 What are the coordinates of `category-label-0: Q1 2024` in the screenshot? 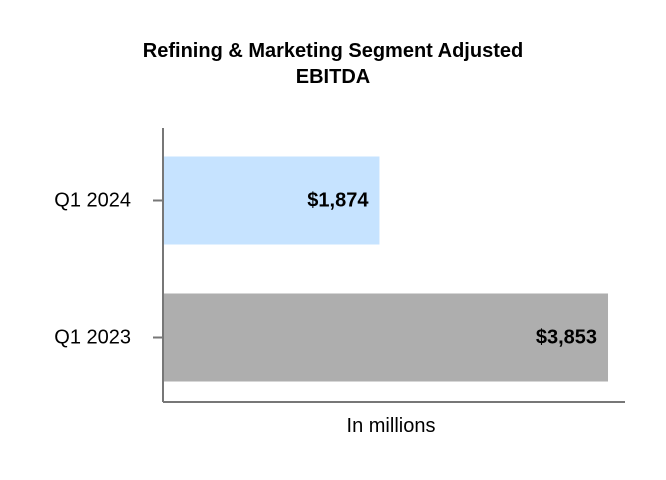 It's located at (92, 201).